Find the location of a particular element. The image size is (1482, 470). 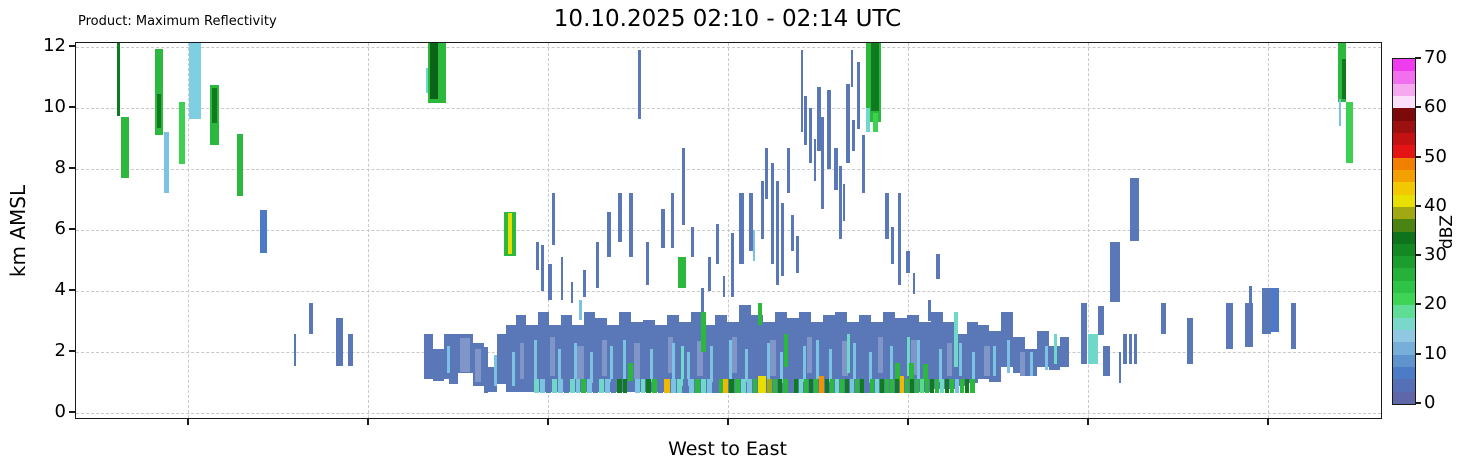

y-tick-mark is located at coordinates (72, 229).